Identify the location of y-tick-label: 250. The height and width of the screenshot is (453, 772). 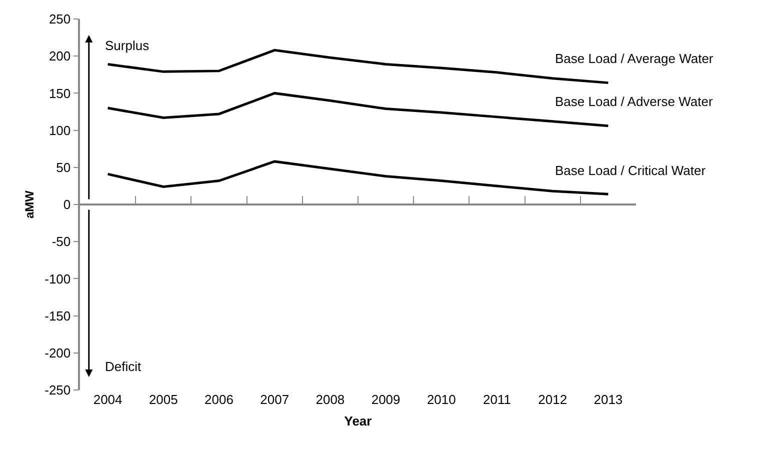
(59, 19).